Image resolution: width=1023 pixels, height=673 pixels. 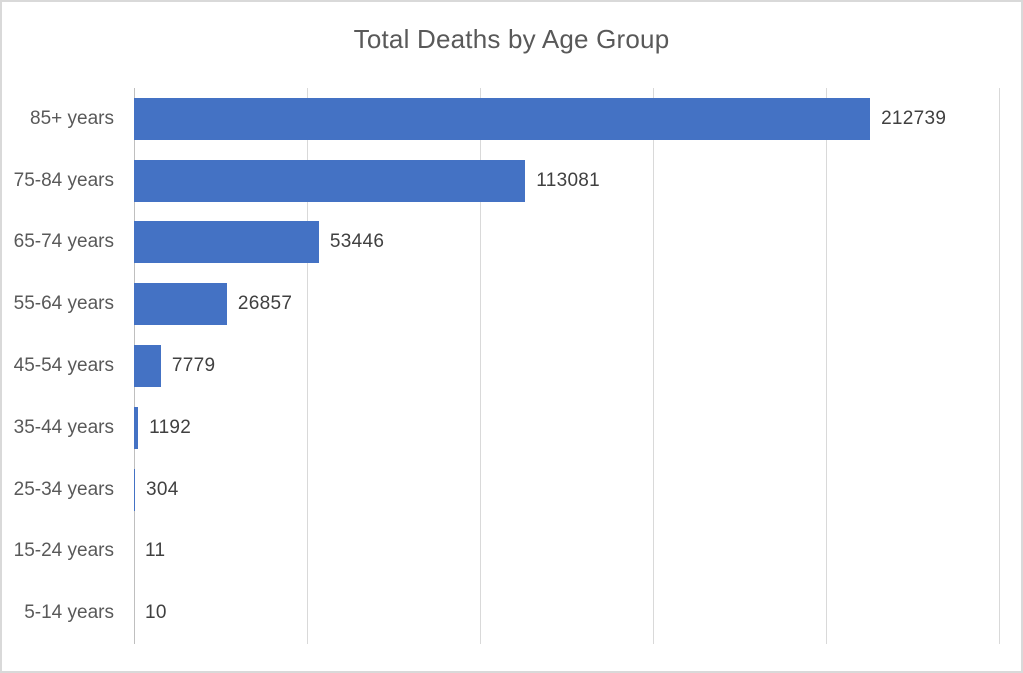 I want to click on category-label: 45-54 years, so click(x=63, y=365).